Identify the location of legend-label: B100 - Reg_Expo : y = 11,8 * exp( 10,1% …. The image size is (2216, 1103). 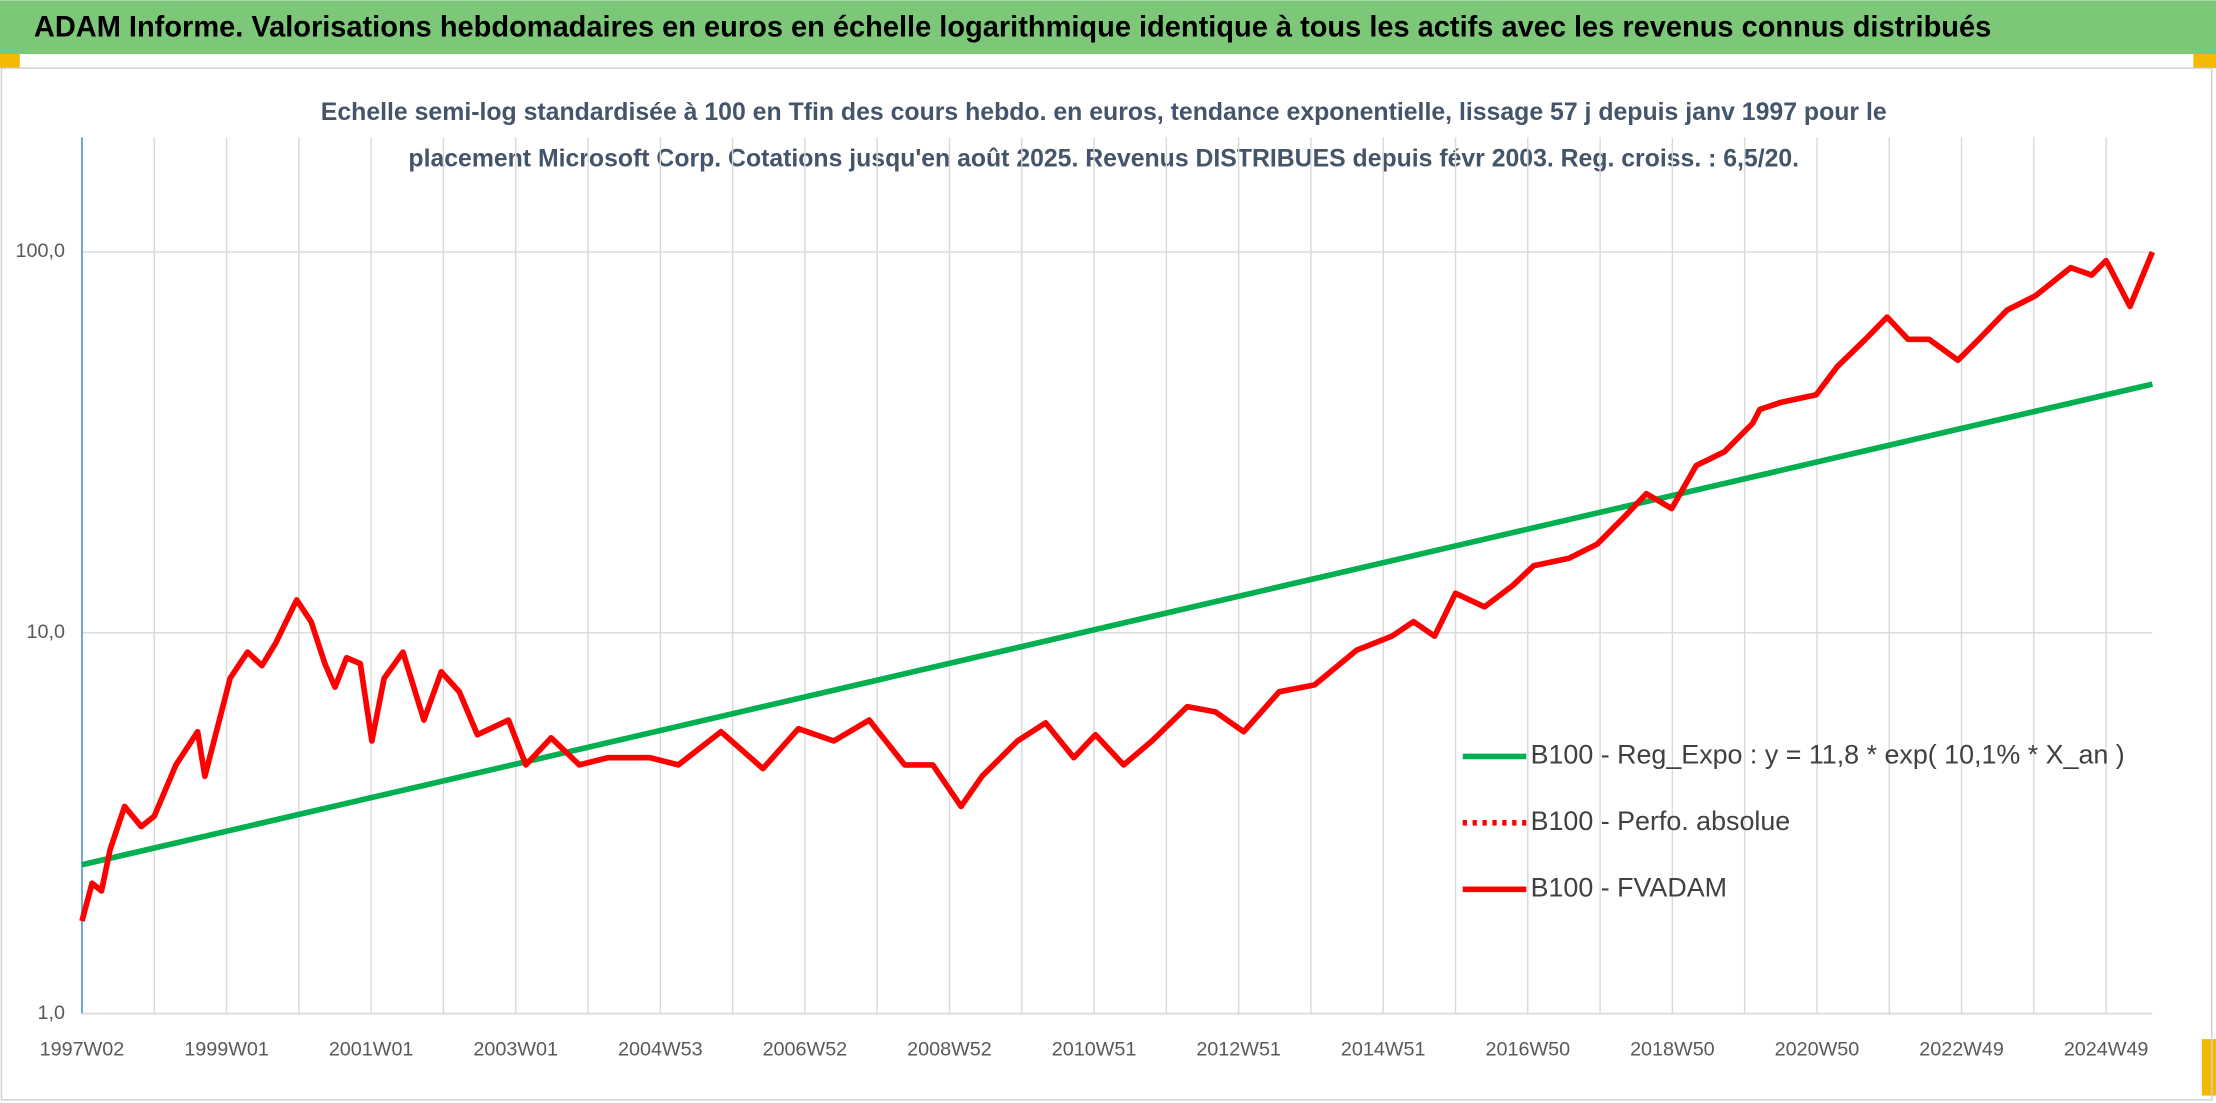
(1828, 755).